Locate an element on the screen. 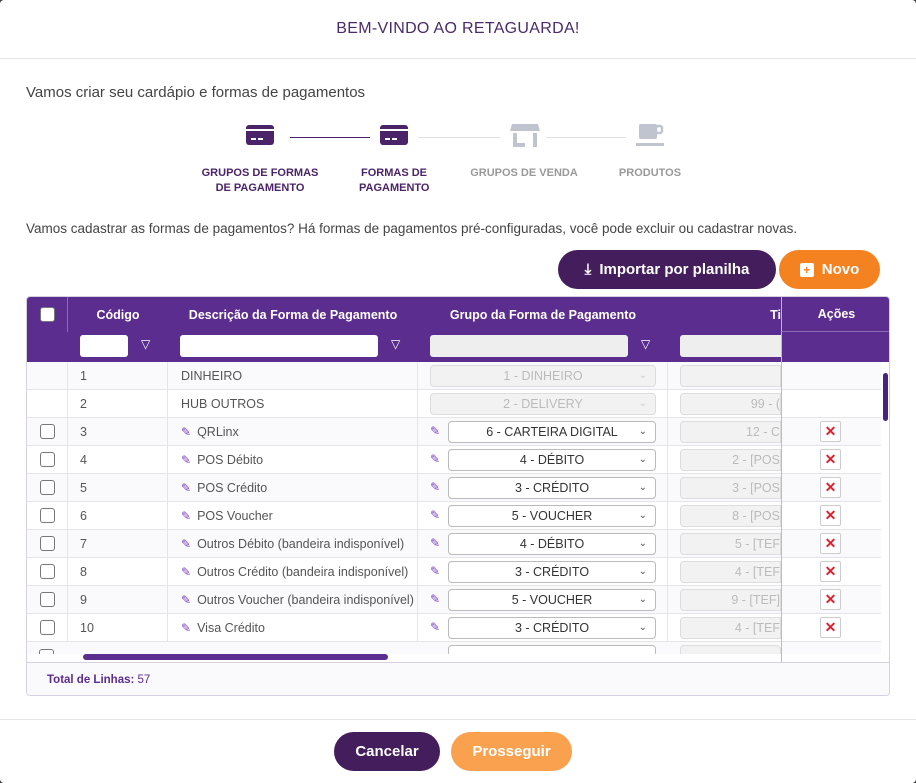 The height and width of the screenshot is (783, 916). table-row is located at coordinates (454, 648).